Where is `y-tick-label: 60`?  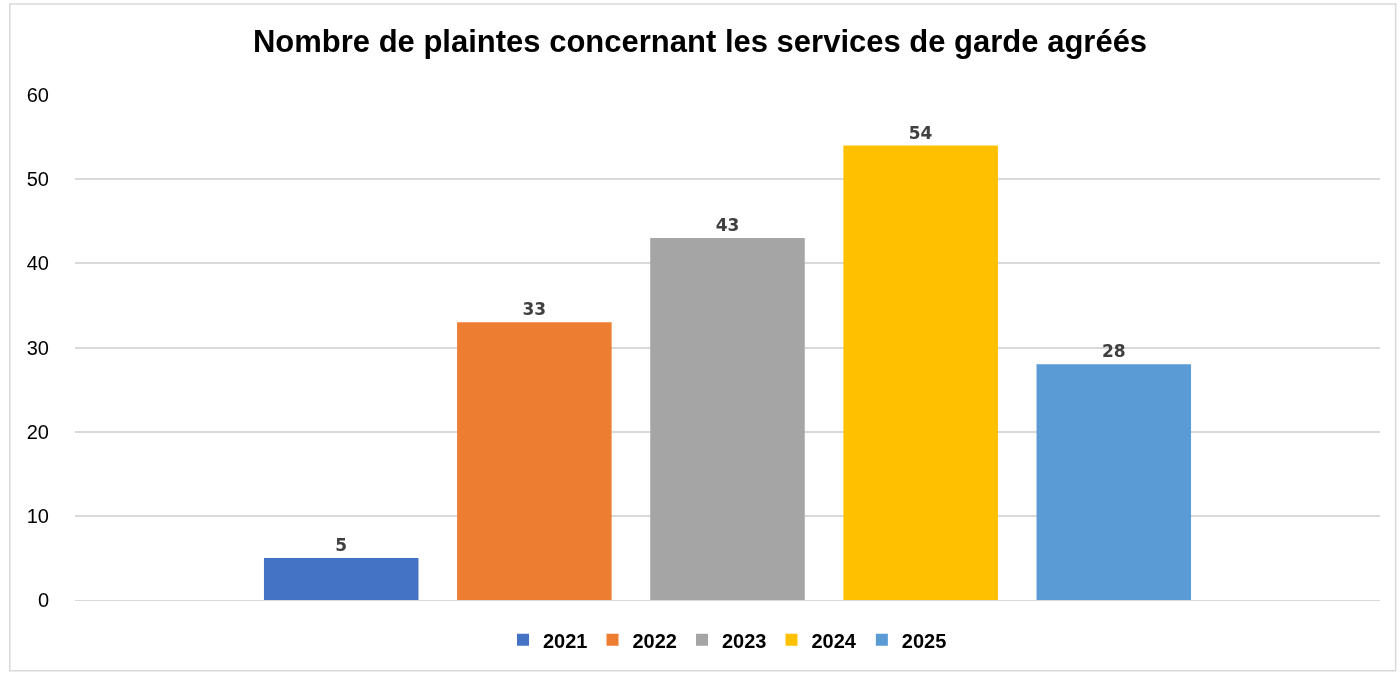 y-tick-label: 60 is located at coordinates (37, 95).